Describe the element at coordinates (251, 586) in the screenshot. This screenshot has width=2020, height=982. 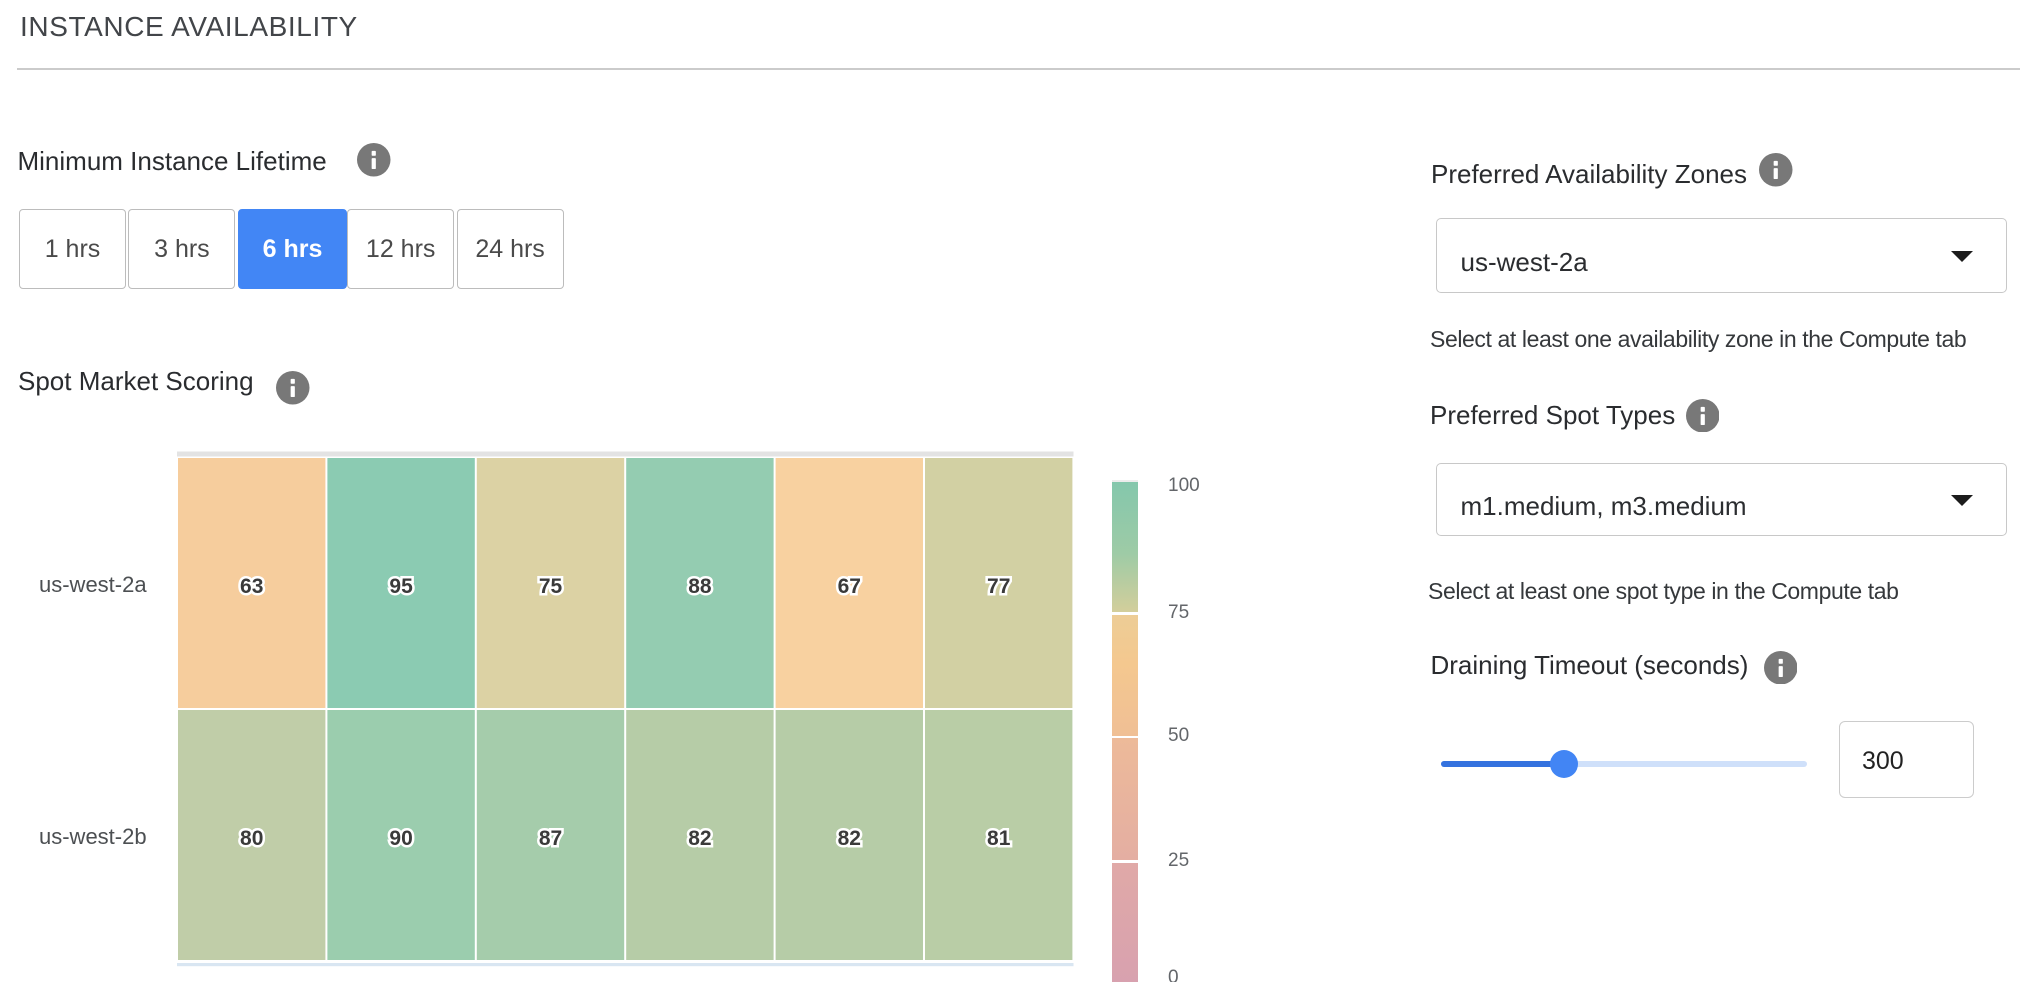
I see `svg-text: 63` at that location.